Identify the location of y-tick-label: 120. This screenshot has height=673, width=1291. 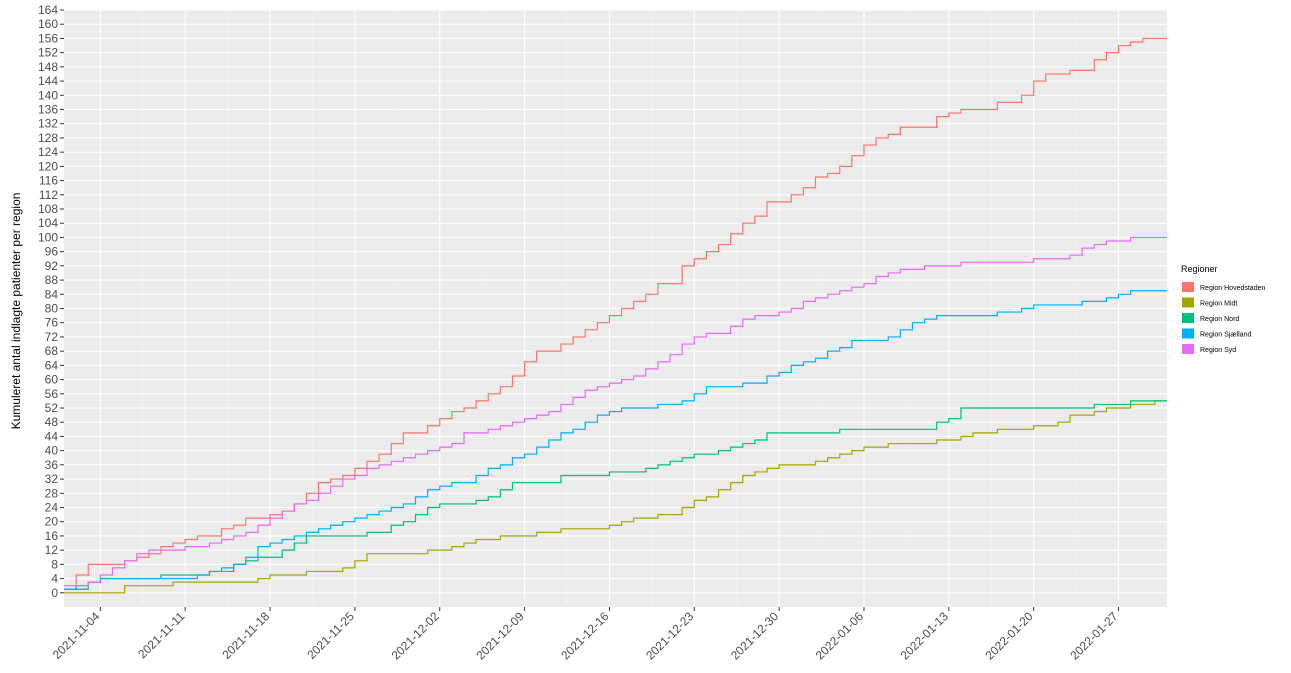
(48, 166).